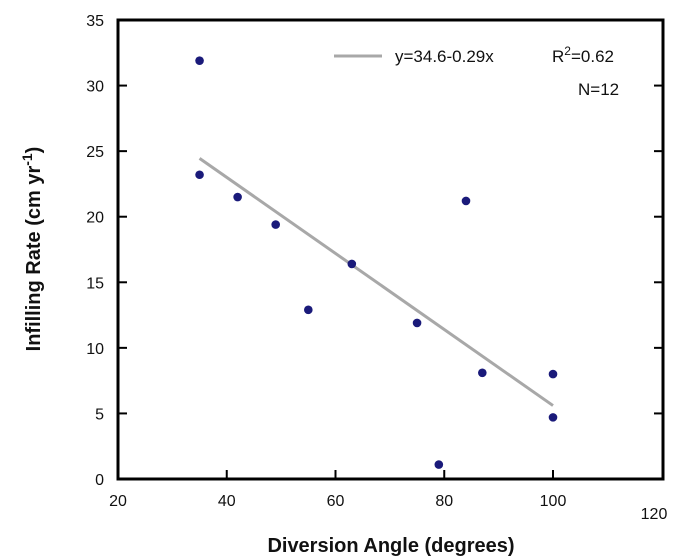 The image size is (677, 556). Describe the element at coordinates (583, 55) in the screenshot. I see `legend-r2: R2=0.62` at that location.